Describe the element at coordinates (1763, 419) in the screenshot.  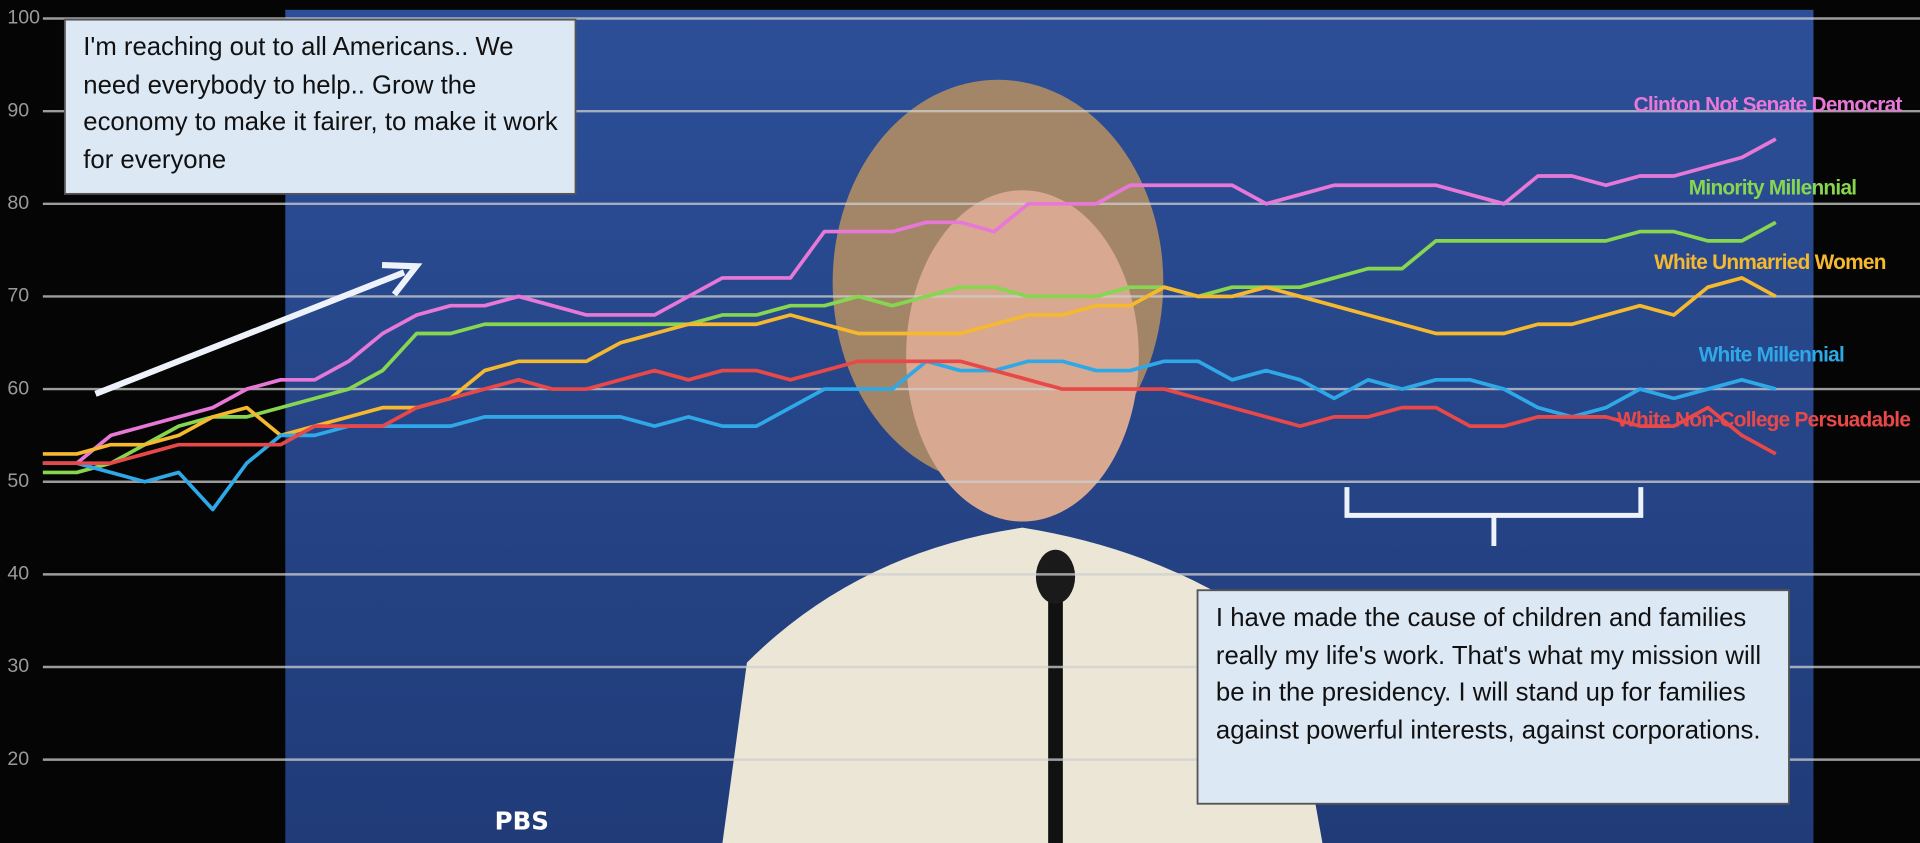
I see `series-label: White Non-College Persuadable` at that location.